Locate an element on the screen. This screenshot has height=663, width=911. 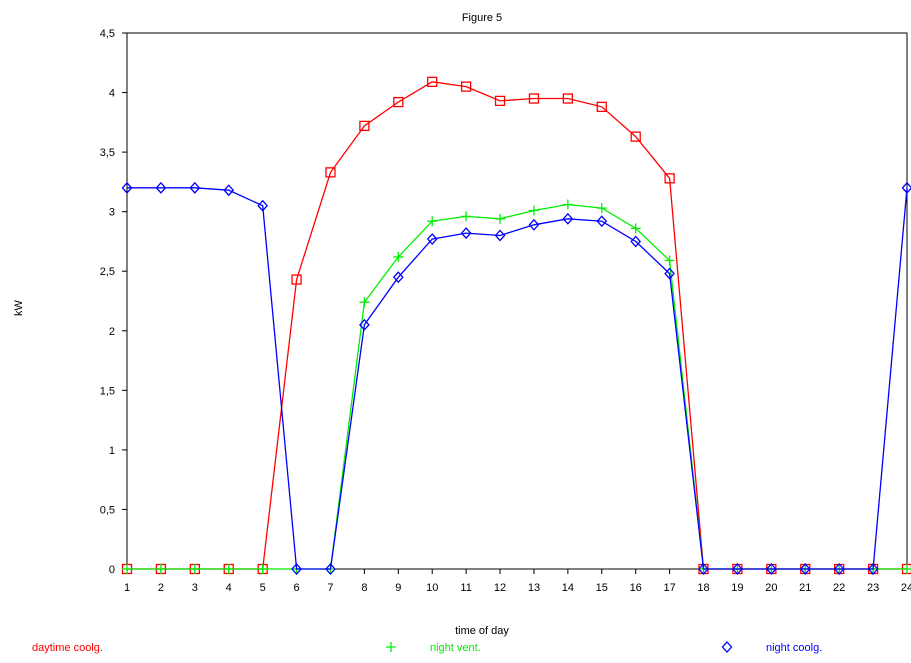
x-tick-label: 1 is located at coordinates (127, 588).